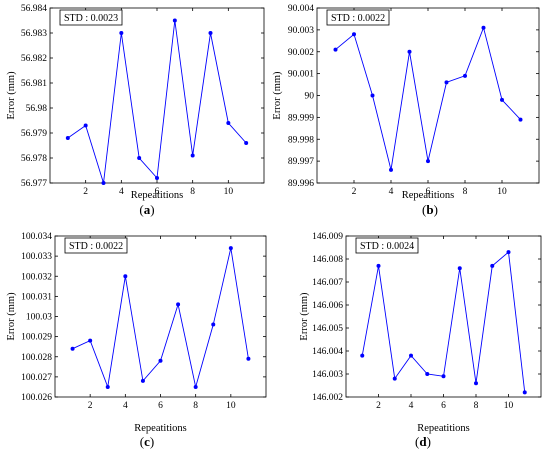 Image resolution: width=550 pixels, height=456 pixels. I want to click on y-tick-label: 90.002, so click(301, 53).